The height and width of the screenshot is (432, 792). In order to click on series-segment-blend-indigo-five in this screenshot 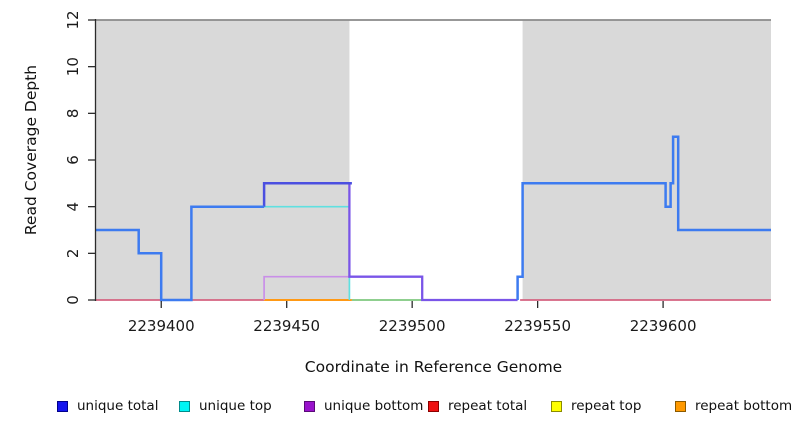, I will do `click(307, 194)`.